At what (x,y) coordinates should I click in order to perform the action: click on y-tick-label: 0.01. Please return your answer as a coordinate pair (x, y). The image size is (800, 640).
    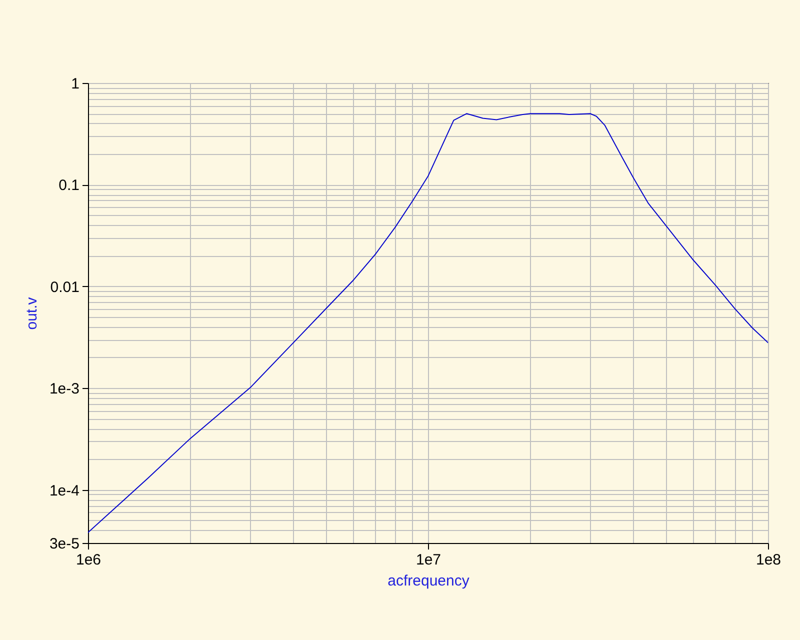
    Looking at the image, I should click on (65, 287).